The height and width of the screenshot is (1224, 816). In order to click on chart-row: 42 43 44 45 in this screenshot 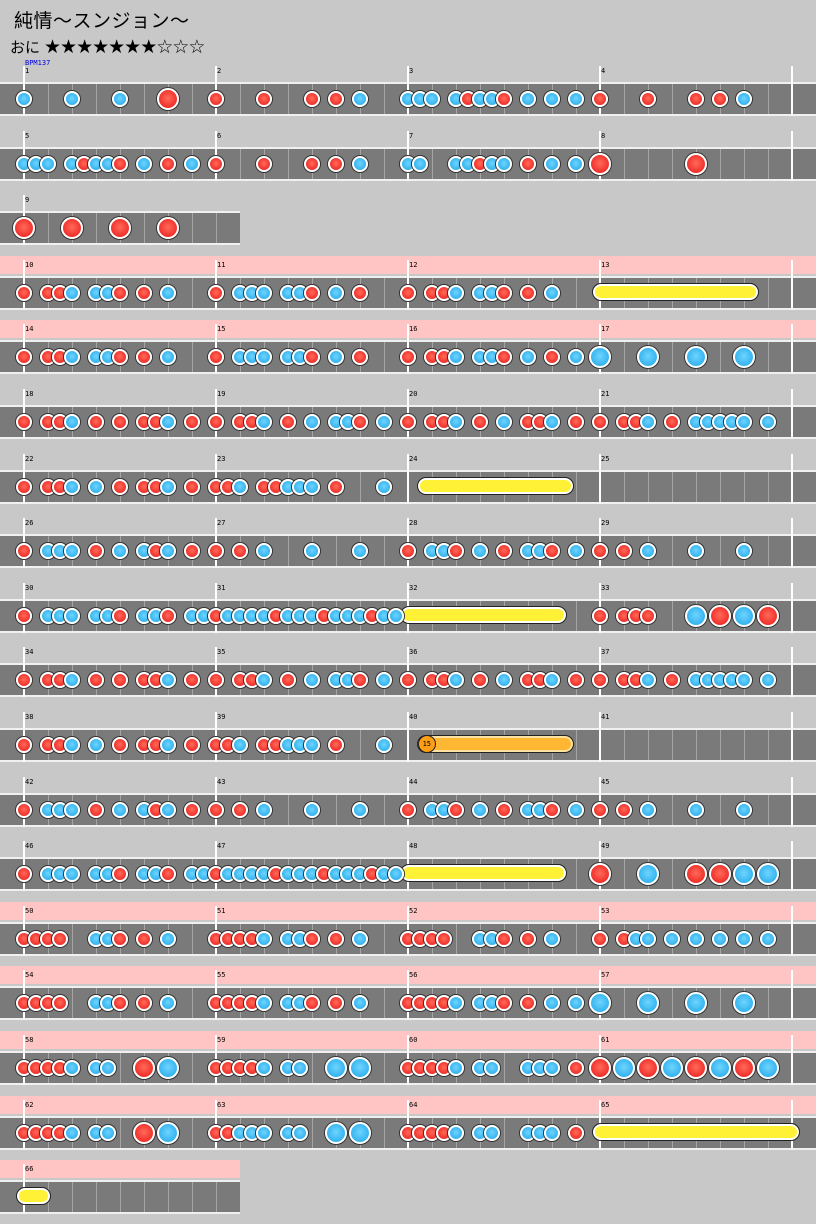, I will do `click(408, 805)`.